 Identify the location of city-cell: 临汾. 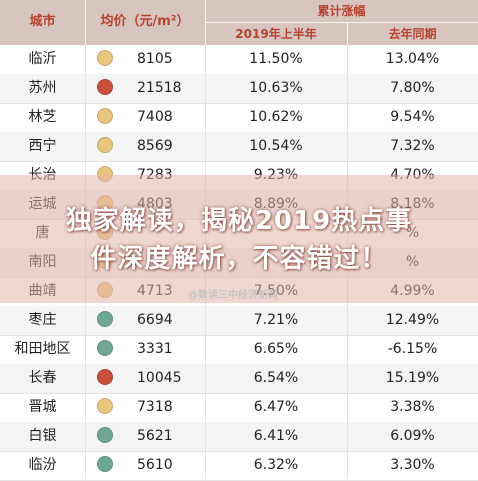
(42, 465).